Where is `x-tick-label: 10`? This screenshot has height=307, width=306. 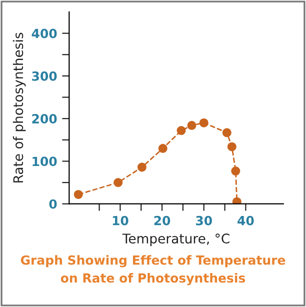 x-tick-label: 10 is located at coordinates (120, 221).